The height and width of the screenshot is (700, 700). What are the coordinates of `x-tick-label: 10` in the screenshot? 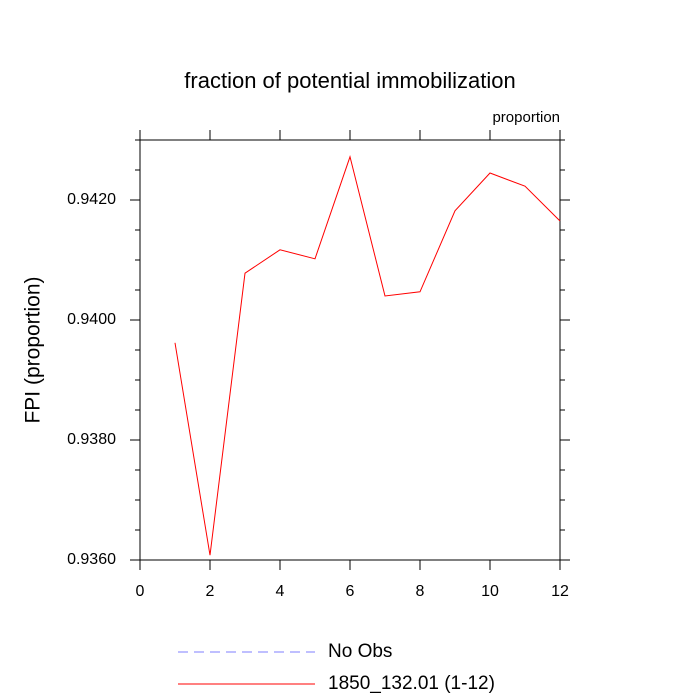 It's located at (490, 591).